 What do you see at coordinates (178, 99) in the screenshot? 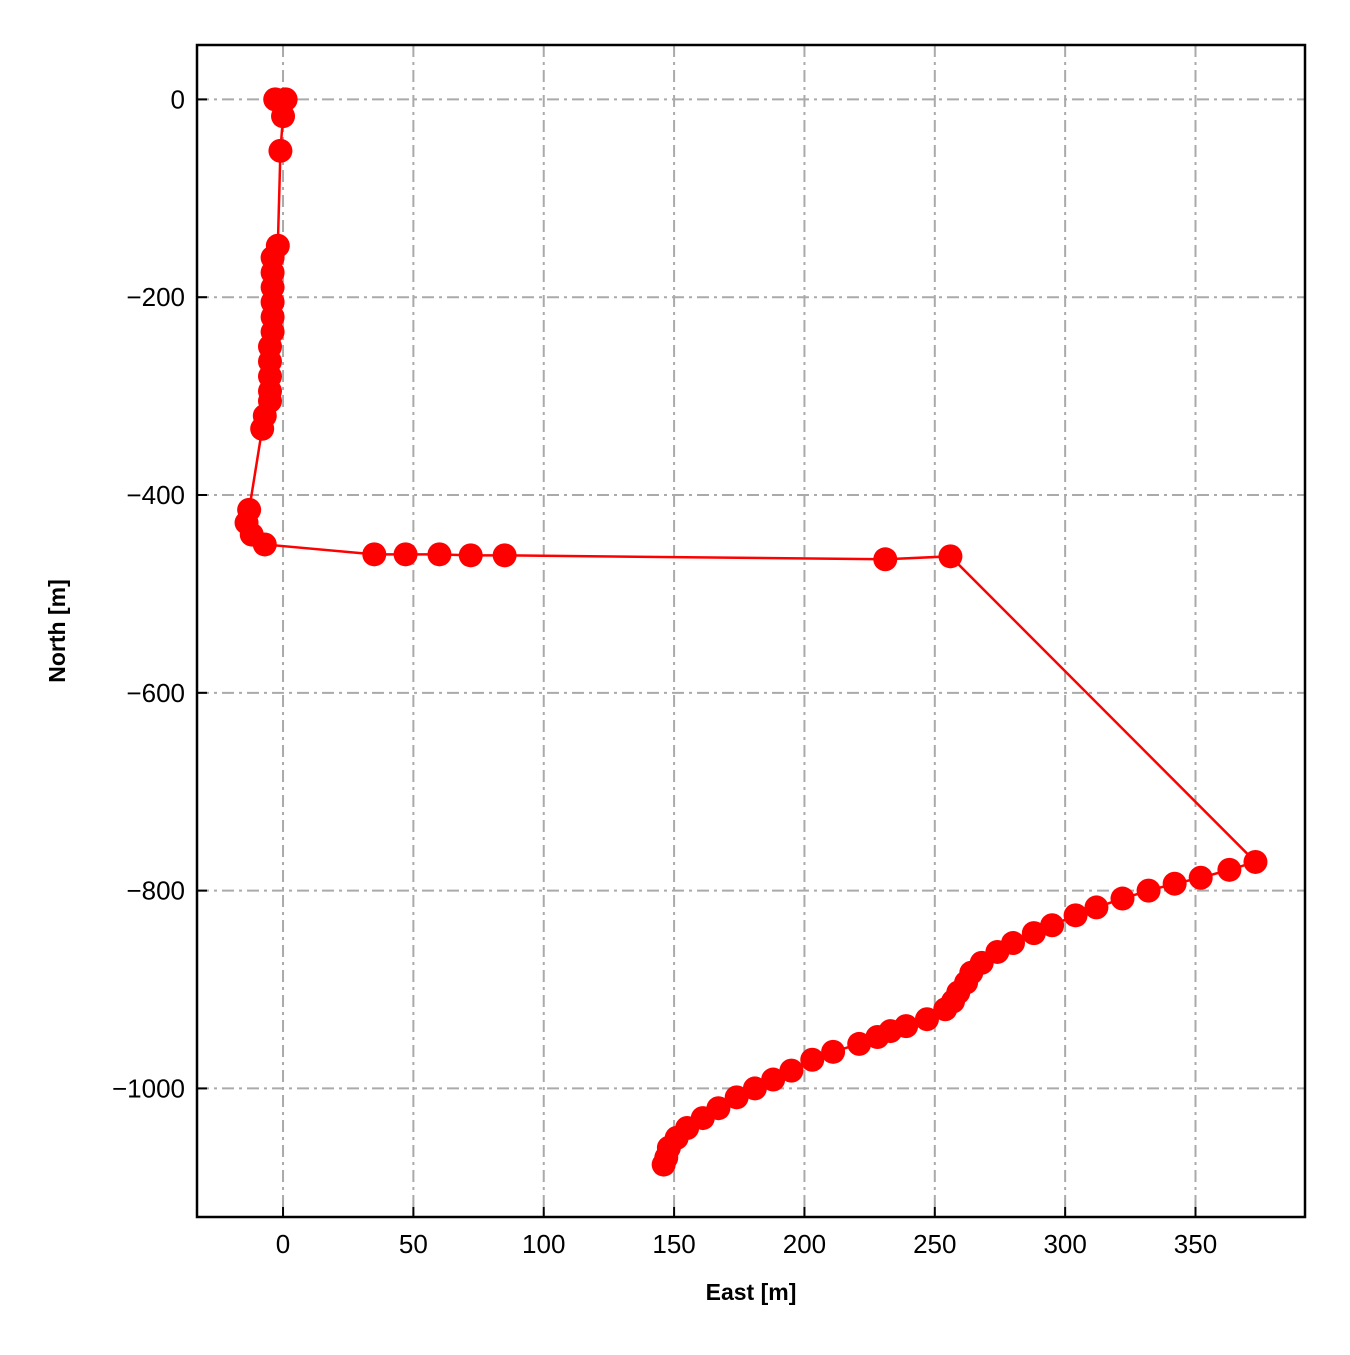
I see `y-tick-label: 0` at bounding box center [178, 99].